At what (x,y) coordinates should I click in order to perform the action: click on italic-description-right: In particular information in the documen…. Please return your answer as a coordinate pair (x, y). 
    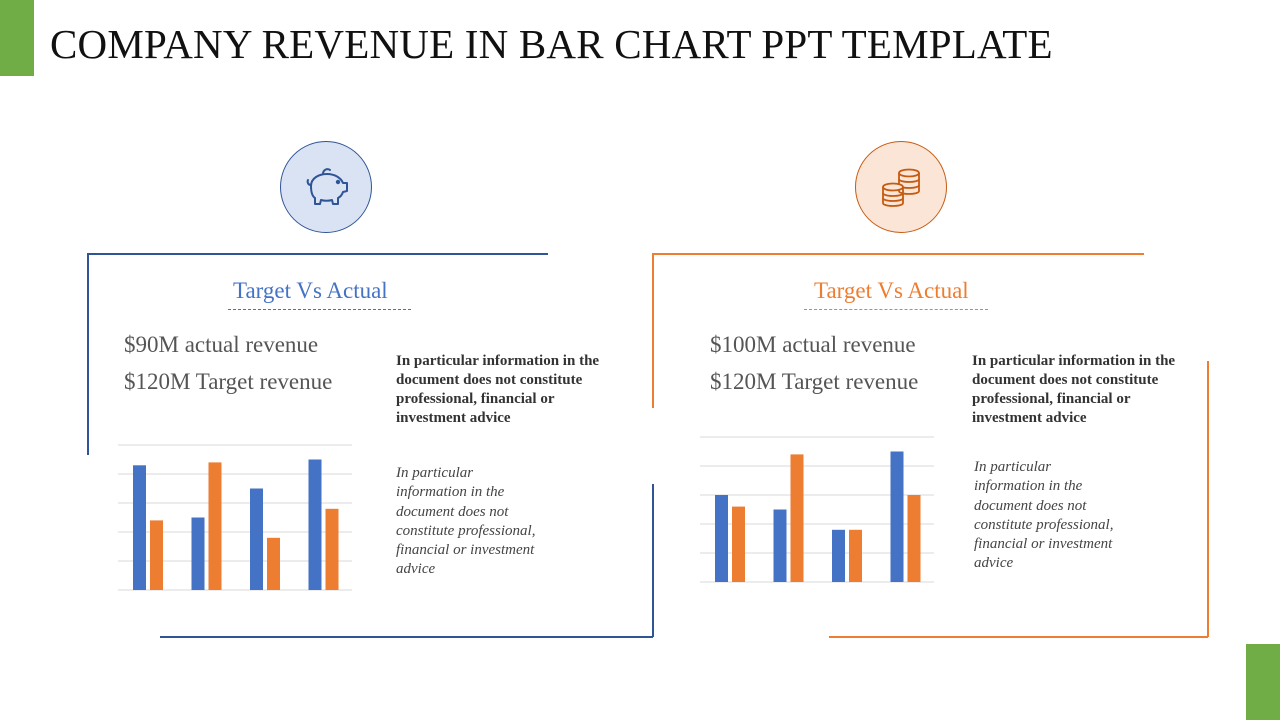
    Looking at the image, I should click on (1044, 515).